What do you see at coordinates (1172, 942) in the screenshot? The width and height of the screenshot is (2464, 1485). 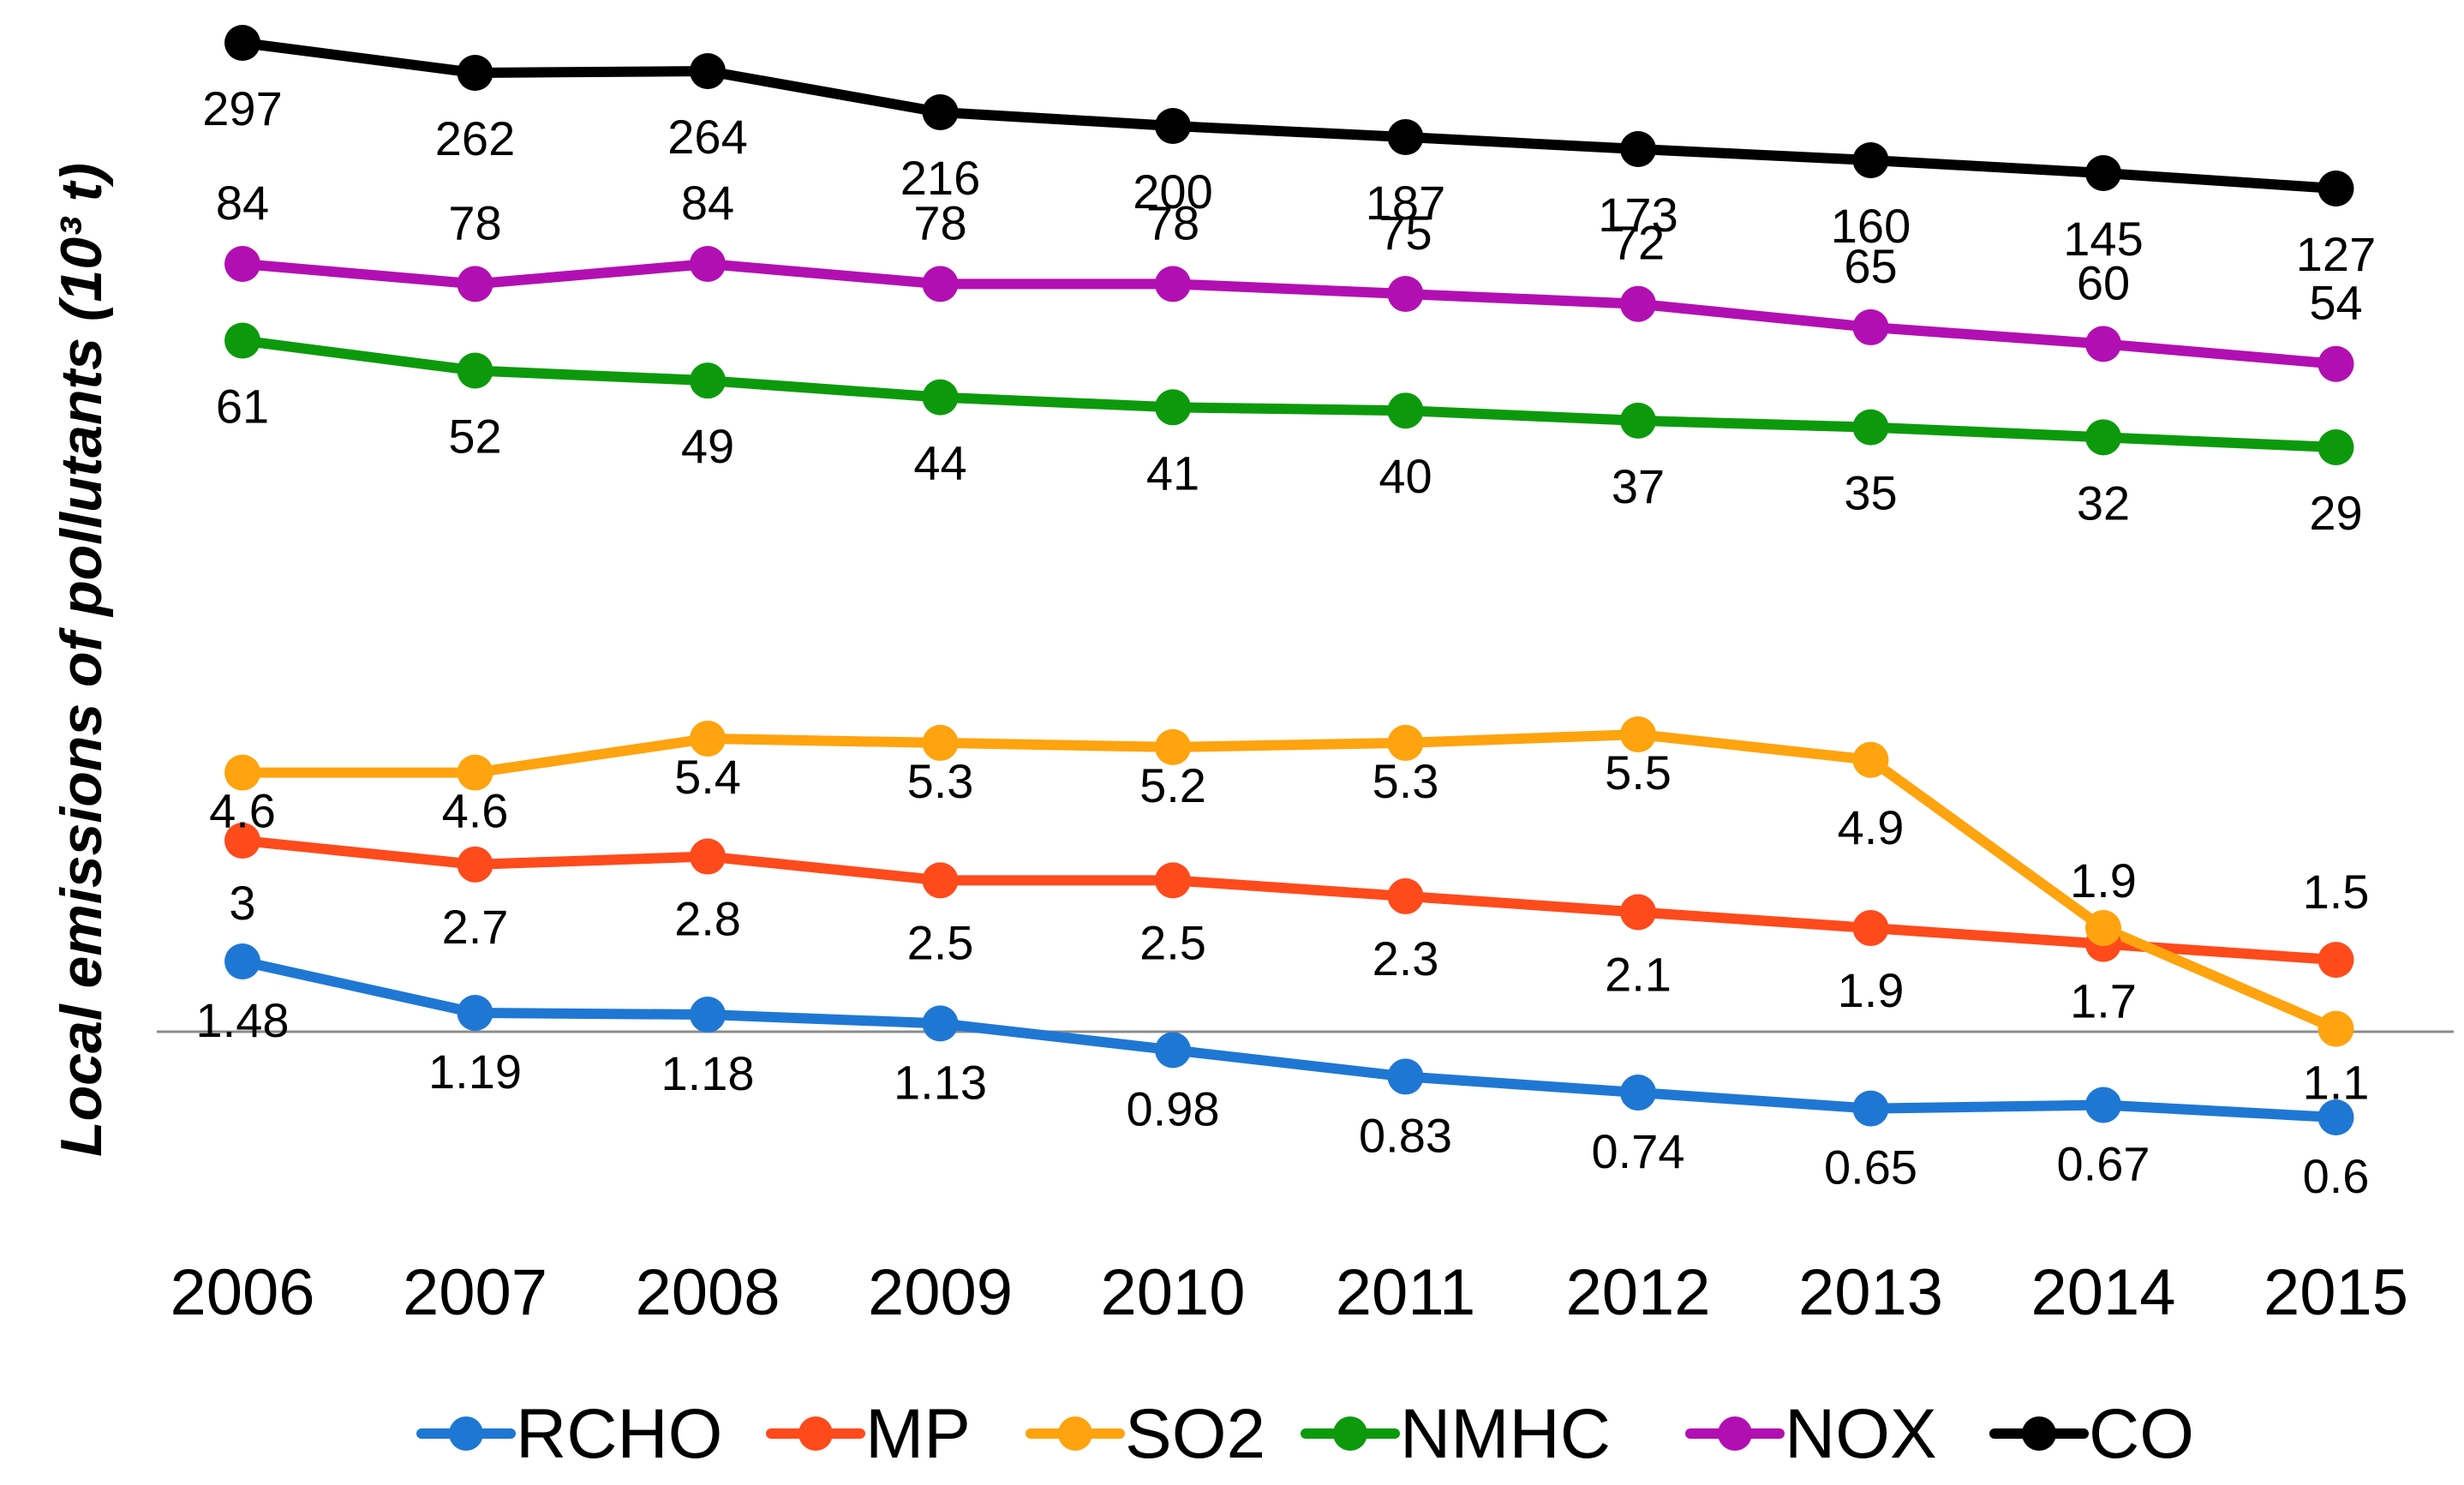 I see `data-label-mp-2010: 2.5` at bounding box center [1172, 942].